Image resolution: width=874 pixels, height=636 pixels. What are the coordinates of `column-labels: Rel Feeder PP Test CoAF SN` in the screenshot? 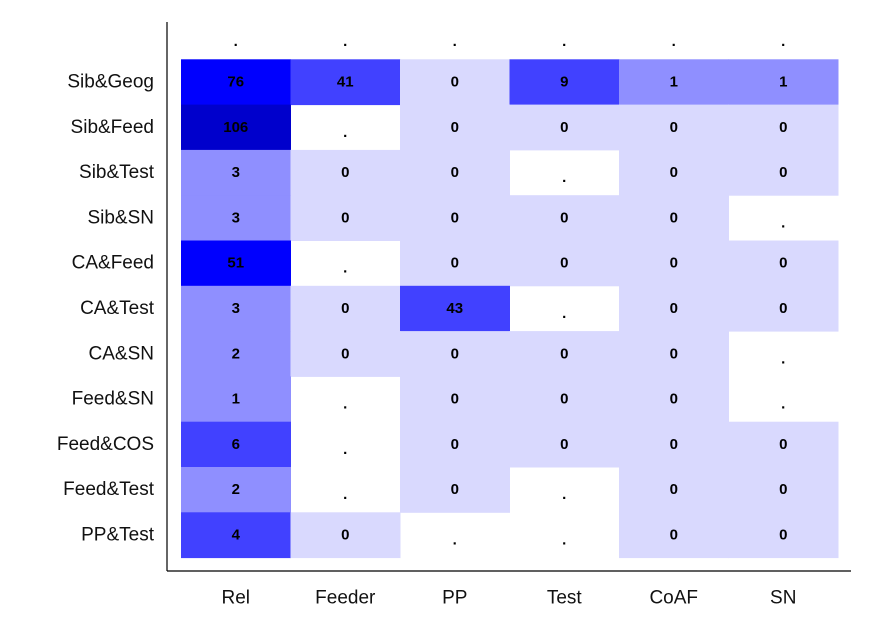 It's located at (508, 598).